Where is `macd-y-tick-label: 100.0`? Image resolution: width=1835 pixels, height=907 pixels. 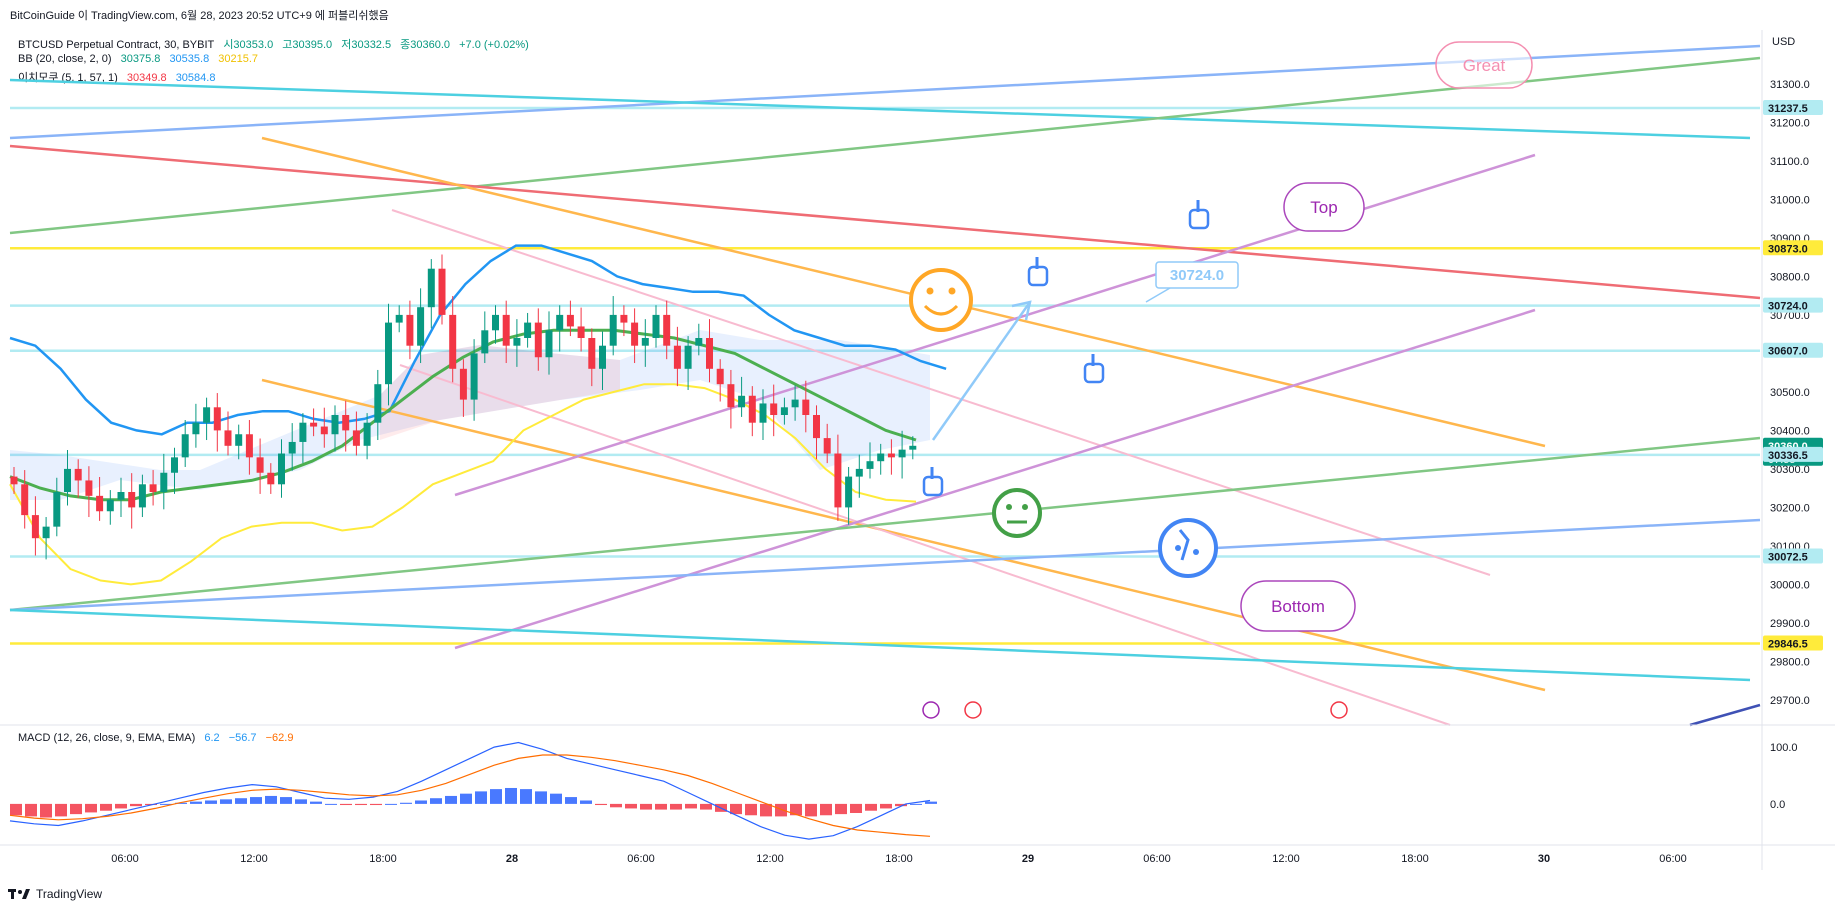
macd-y-tick-label: 100.0 is located at coordinates (1784, 748).